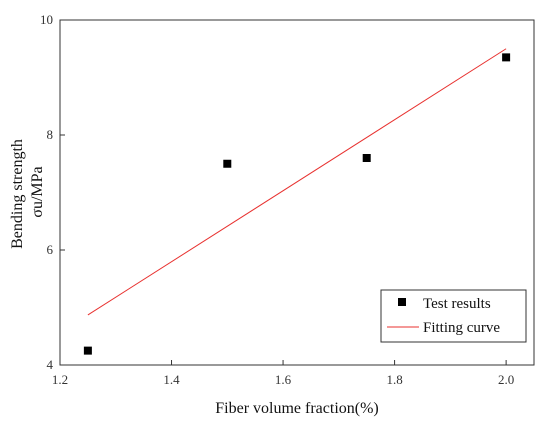 This screenshot has width=550, height=424. I want to click on legend-marker-test-results, so click(402, 302).